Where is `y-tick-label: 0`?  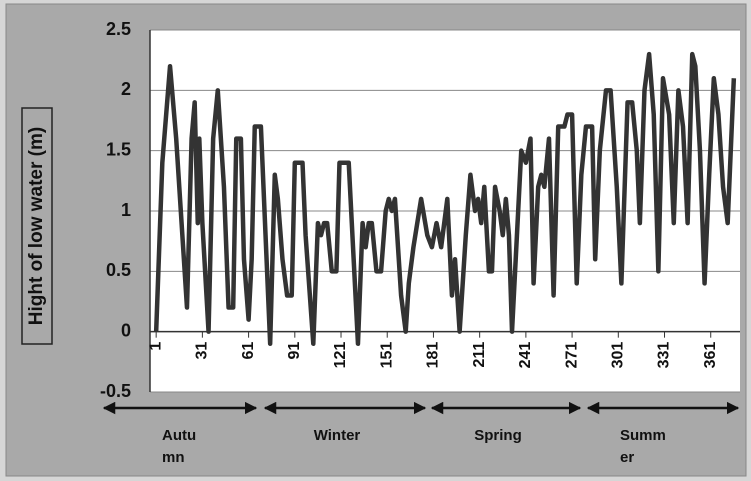 y-tick-label: 0 is located at coordinates (126, 330).